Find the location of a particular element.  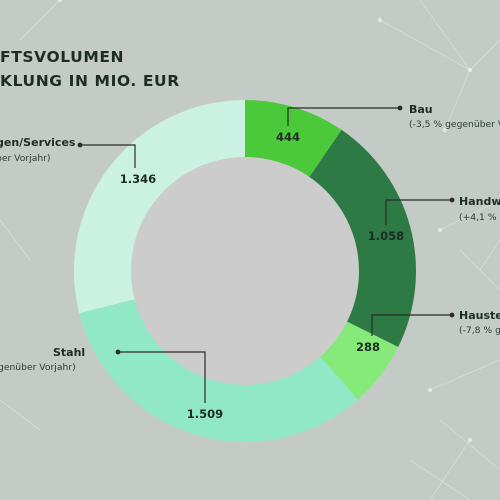

annotation-haustechnik-note: (-7,8 % g is located at coordinates (479, 330).